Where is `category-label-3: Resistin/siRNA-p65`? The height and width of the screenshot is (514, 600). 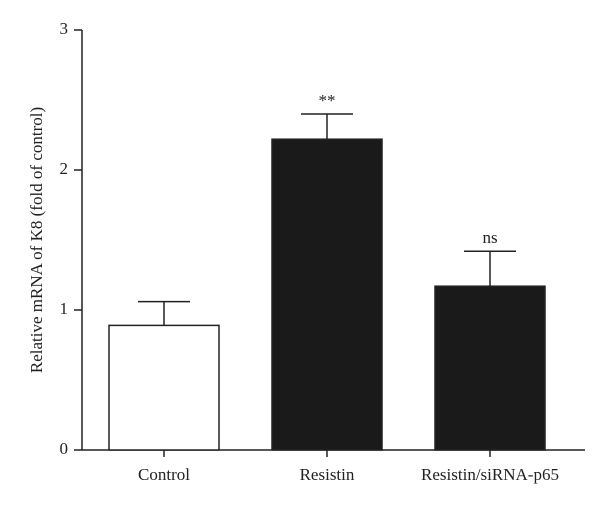 category-label-3: Resistin/siRNA-p65 is located at coordinates (490, 474).